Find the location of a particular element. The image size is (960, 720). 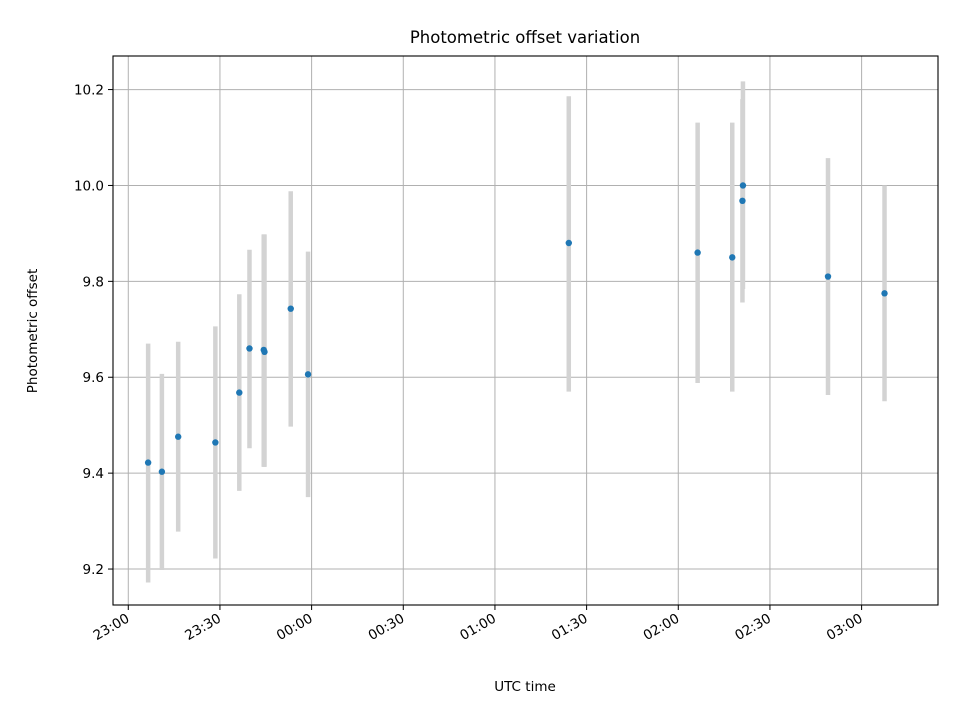

y-tick-label: 10.2 is located at coordinates (89, 91).